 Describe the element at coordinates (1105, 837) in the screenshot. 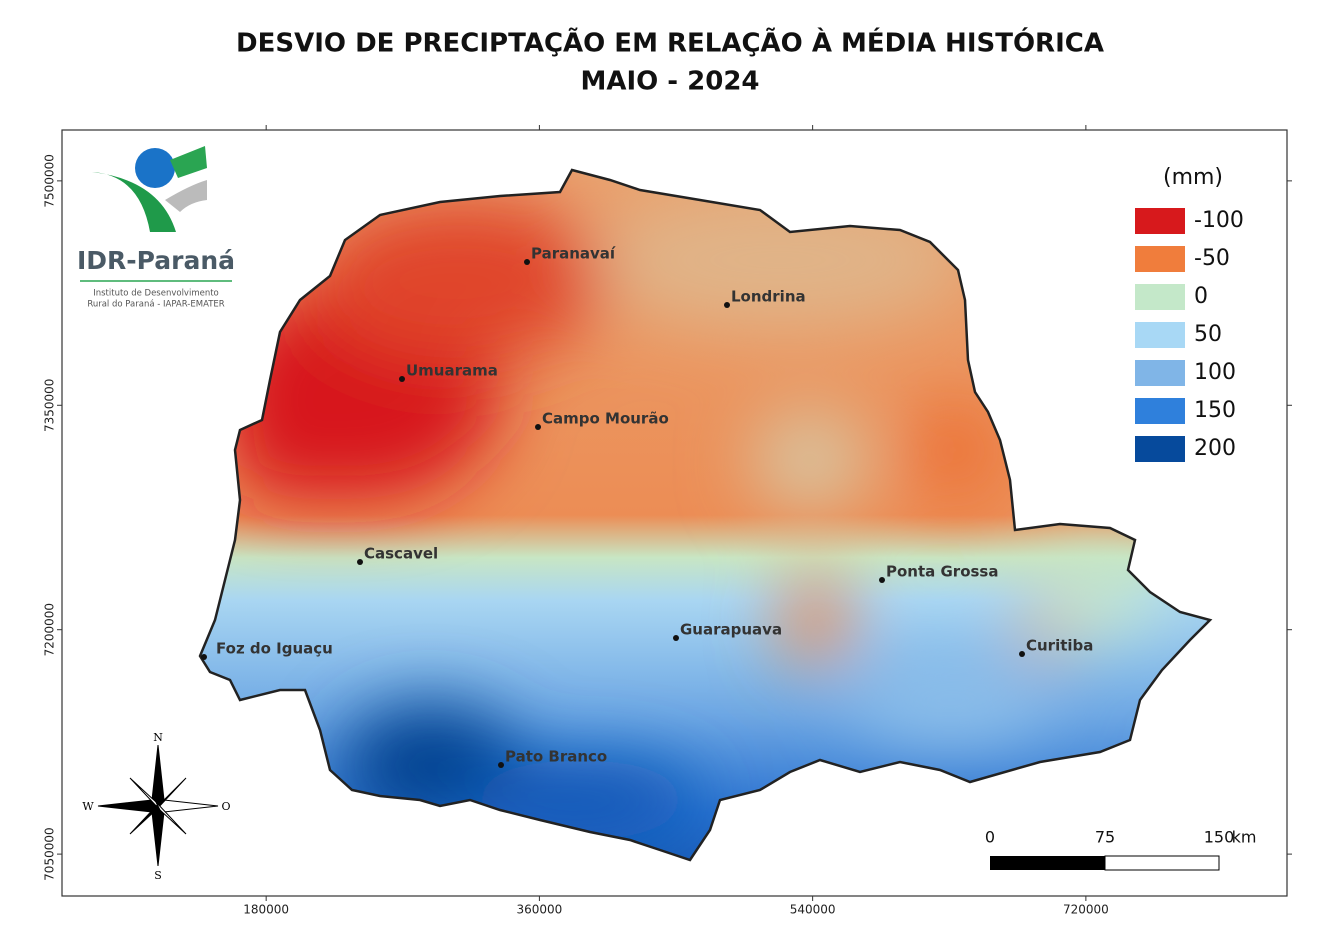

I see `scale-label: 75` at that location.